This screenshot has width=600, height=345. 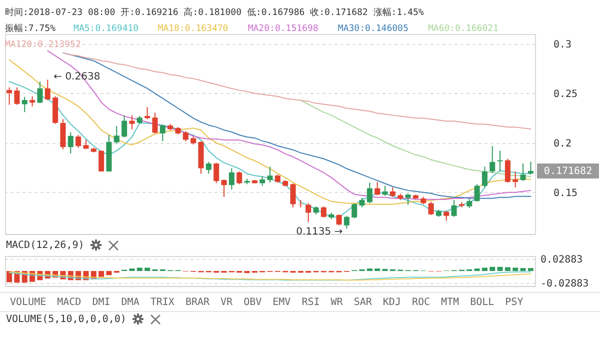 I want to click on text: PSY, so click(x=514, y=302).